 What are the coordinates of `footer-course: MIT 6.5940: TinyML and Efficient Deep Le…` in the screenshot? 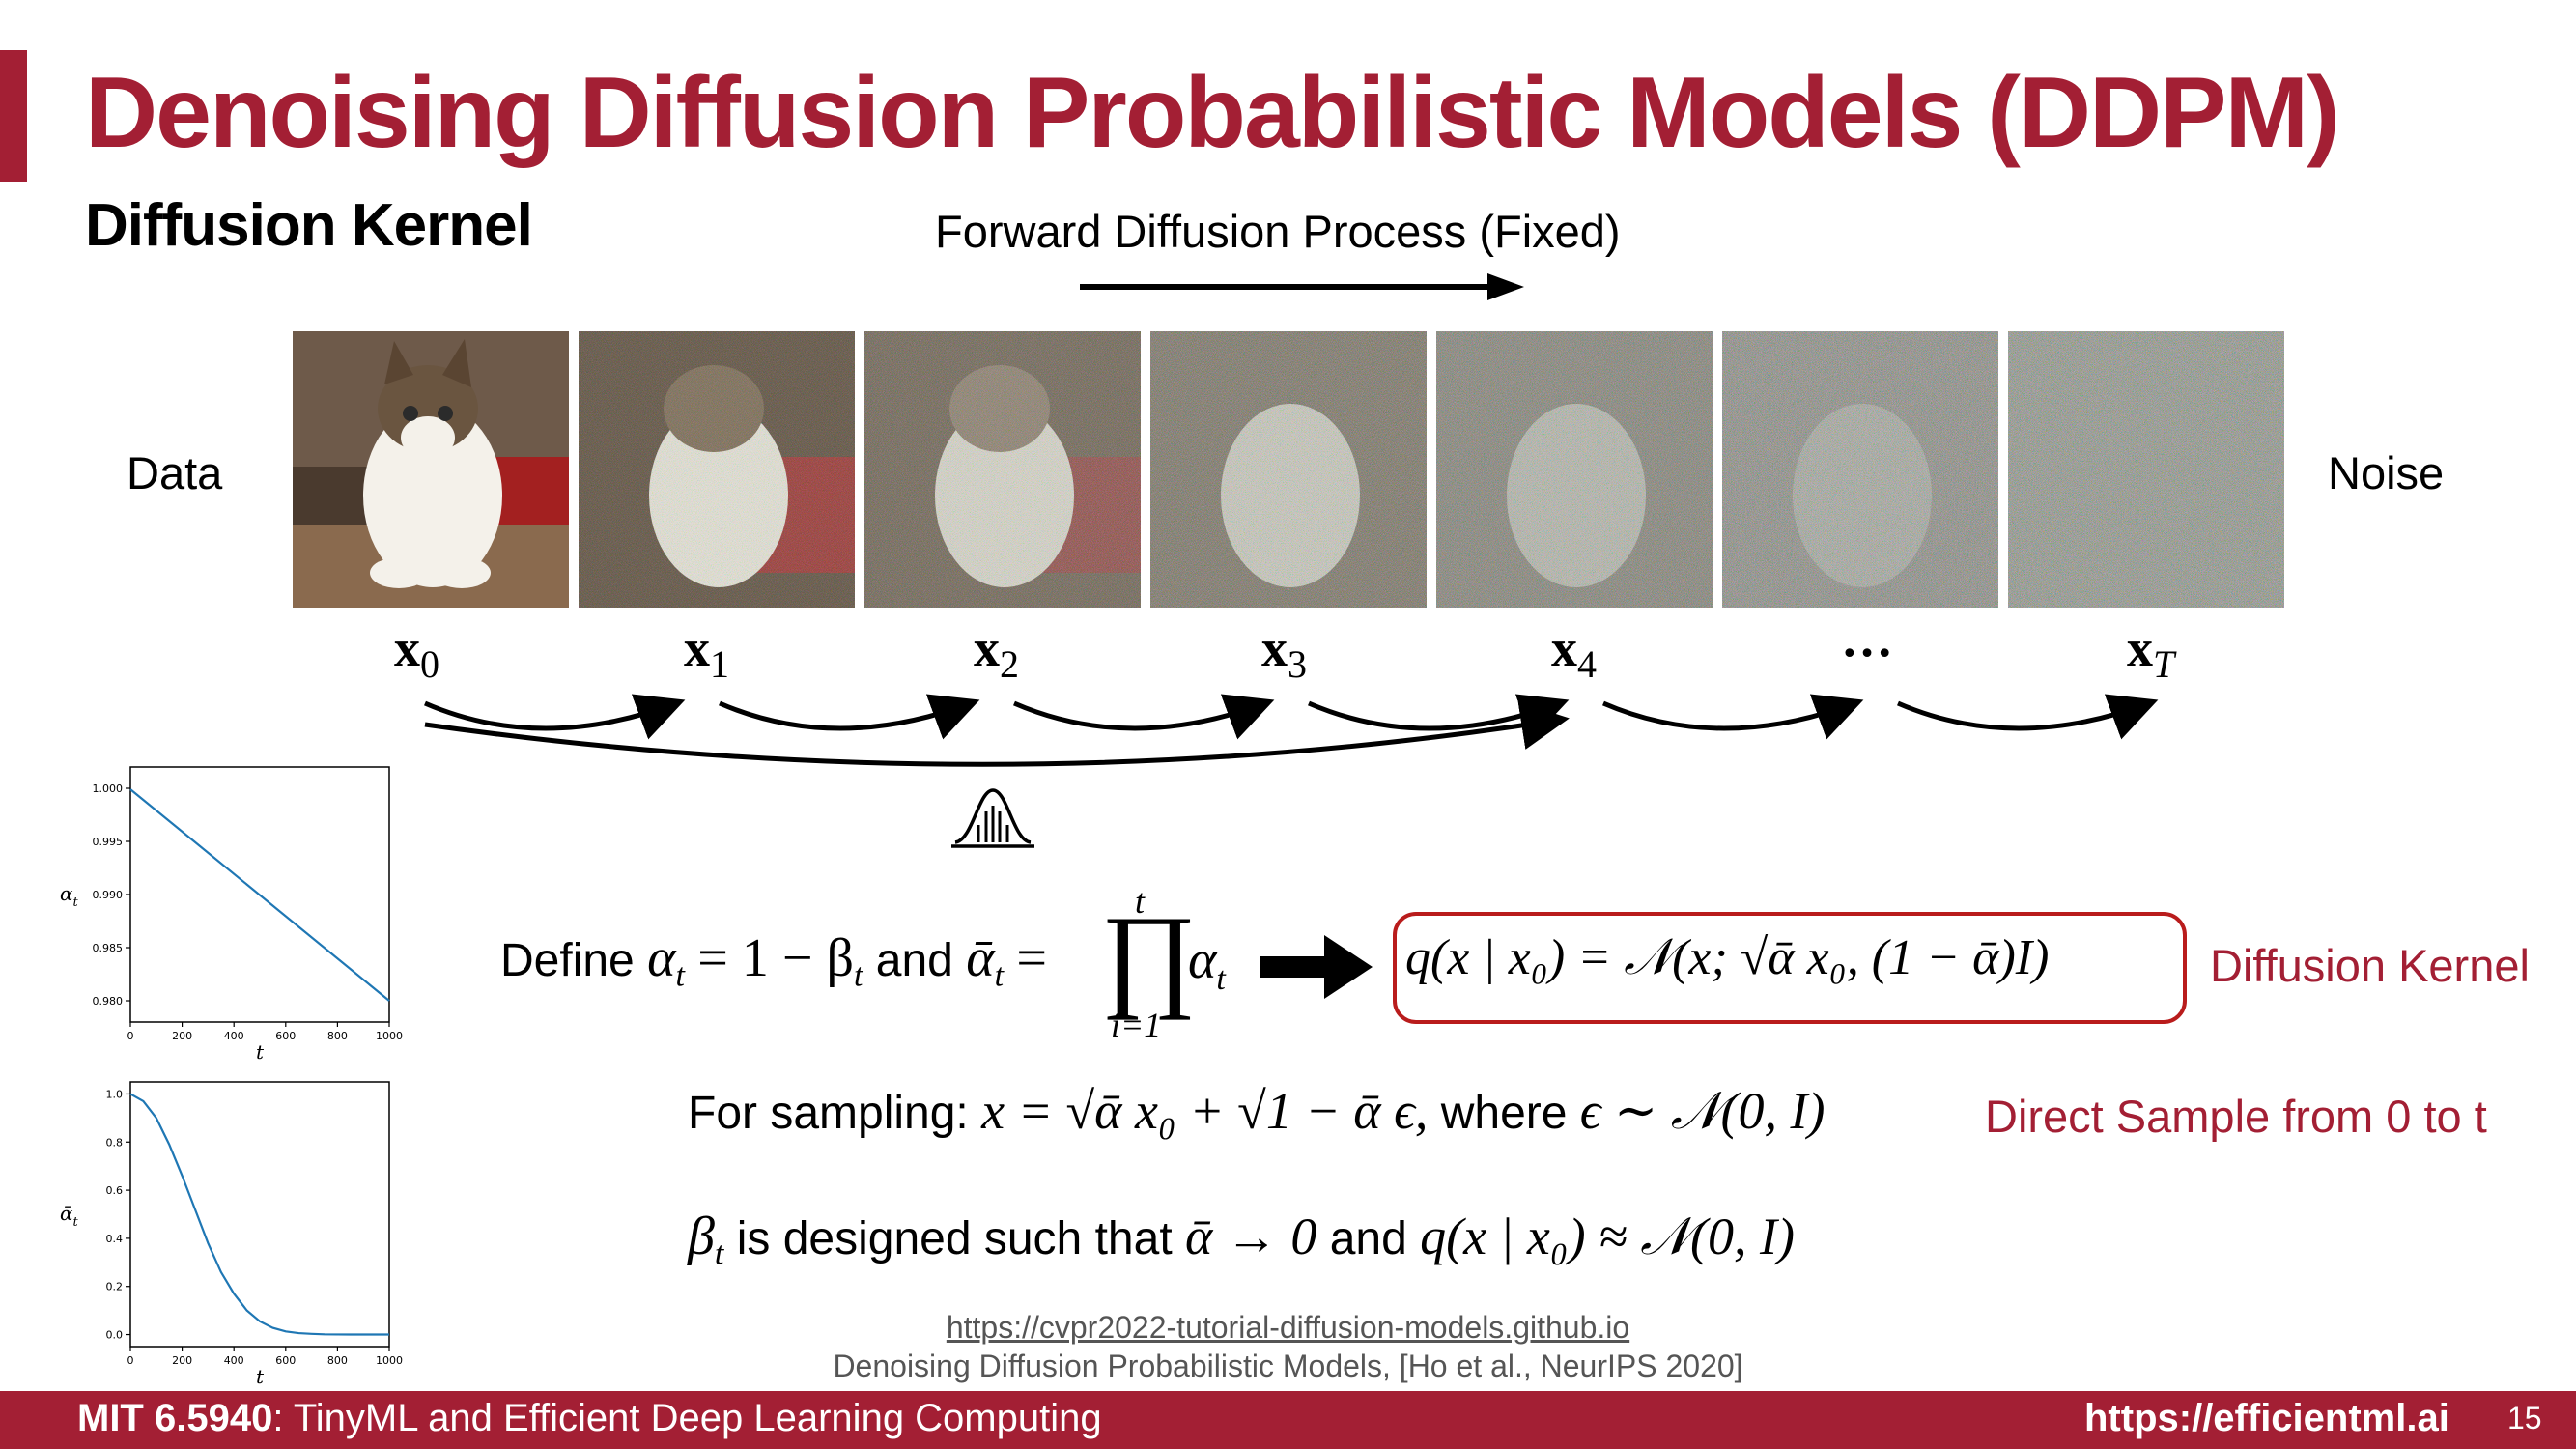 It's located at (589, 1418).